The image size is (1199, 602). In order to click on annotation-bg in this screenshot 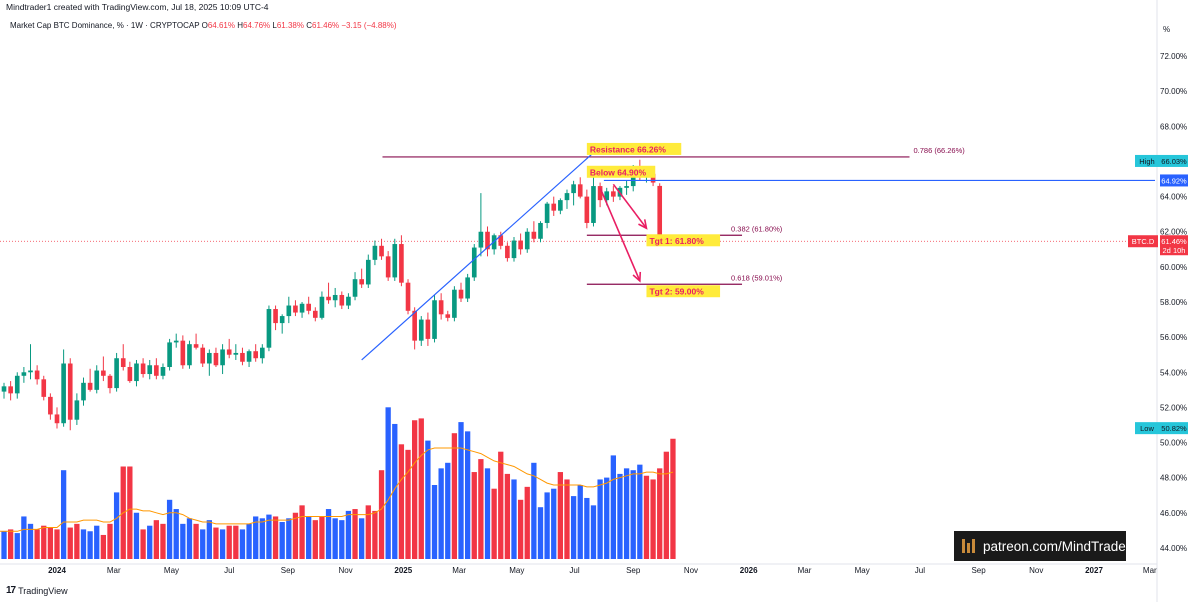, I will do `click(683, 240)`.